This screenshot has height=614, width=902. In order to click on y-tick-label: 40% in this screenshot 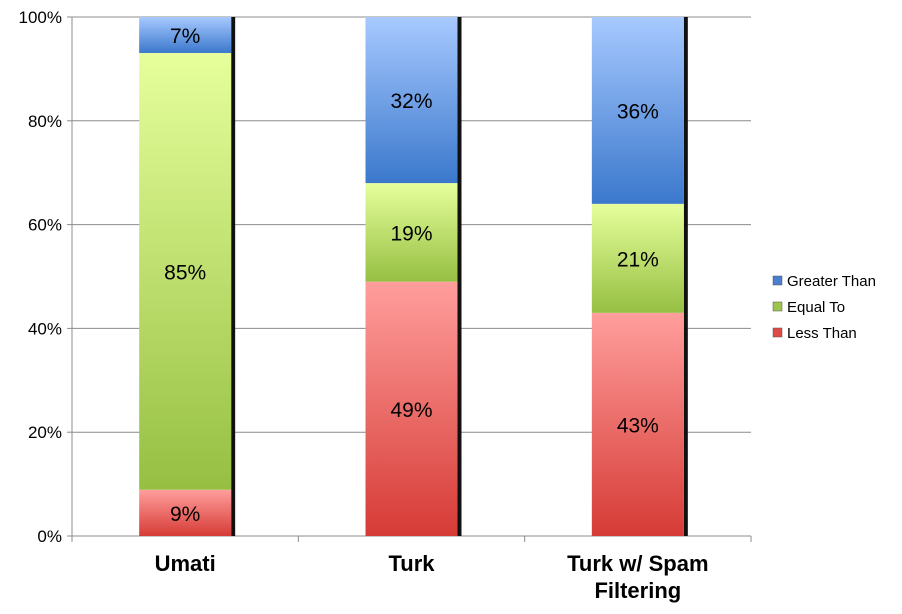, I will do `click(45, 328)`.